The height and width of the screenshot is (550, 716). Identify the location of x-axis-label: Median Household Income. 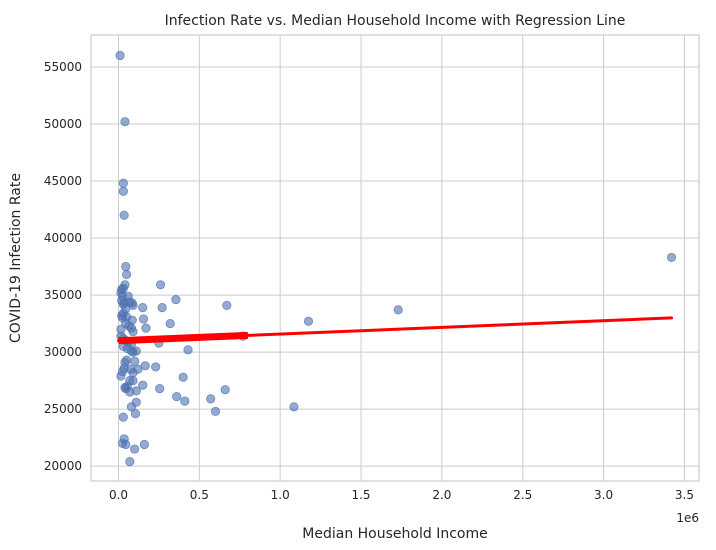
(394, 534).